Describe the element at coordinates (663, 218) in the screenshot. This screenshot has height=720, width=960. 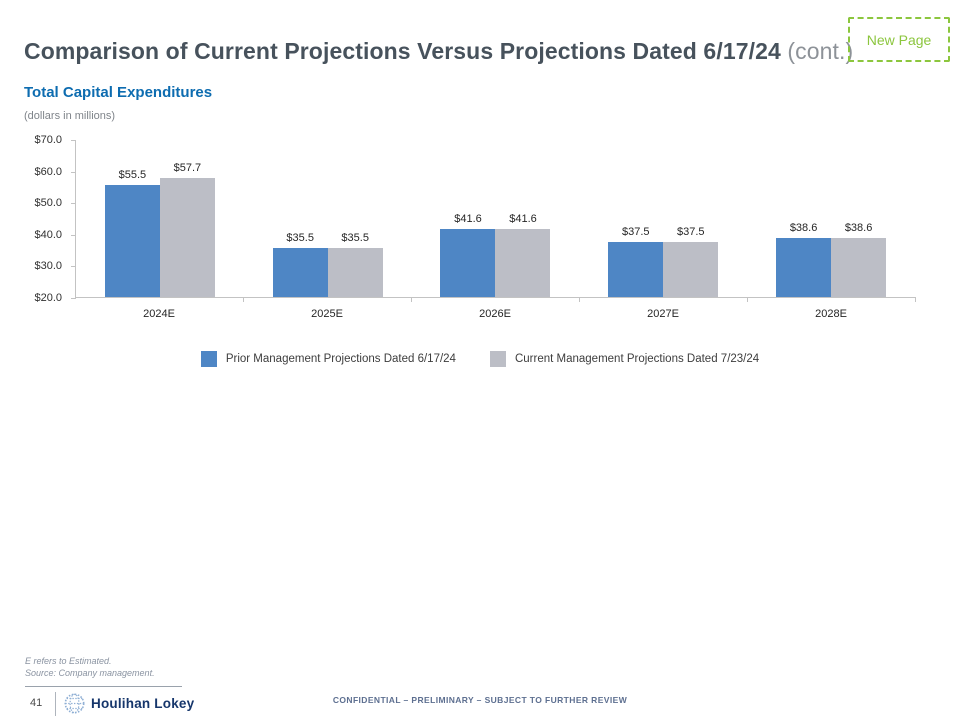
I see `bar-group: $37.5 $37.5` at that location.